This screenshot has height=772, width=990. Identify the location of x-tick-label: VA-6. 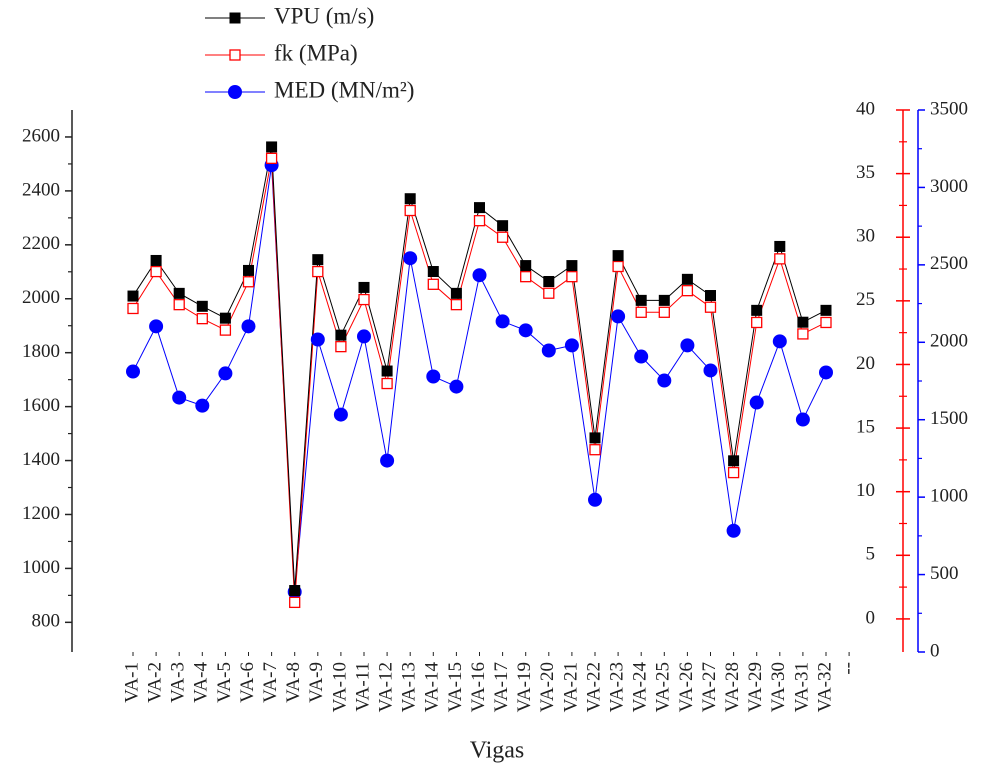
(247, 682).